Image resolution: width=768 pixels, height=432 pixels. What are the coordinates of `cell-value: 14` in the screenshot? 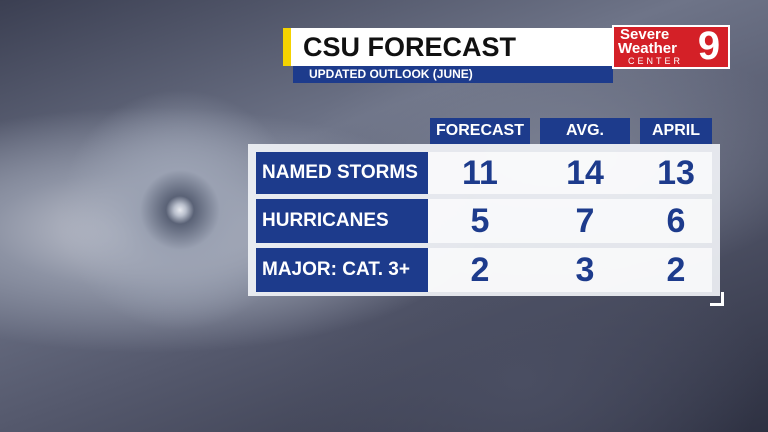 It's located at (585, 173).